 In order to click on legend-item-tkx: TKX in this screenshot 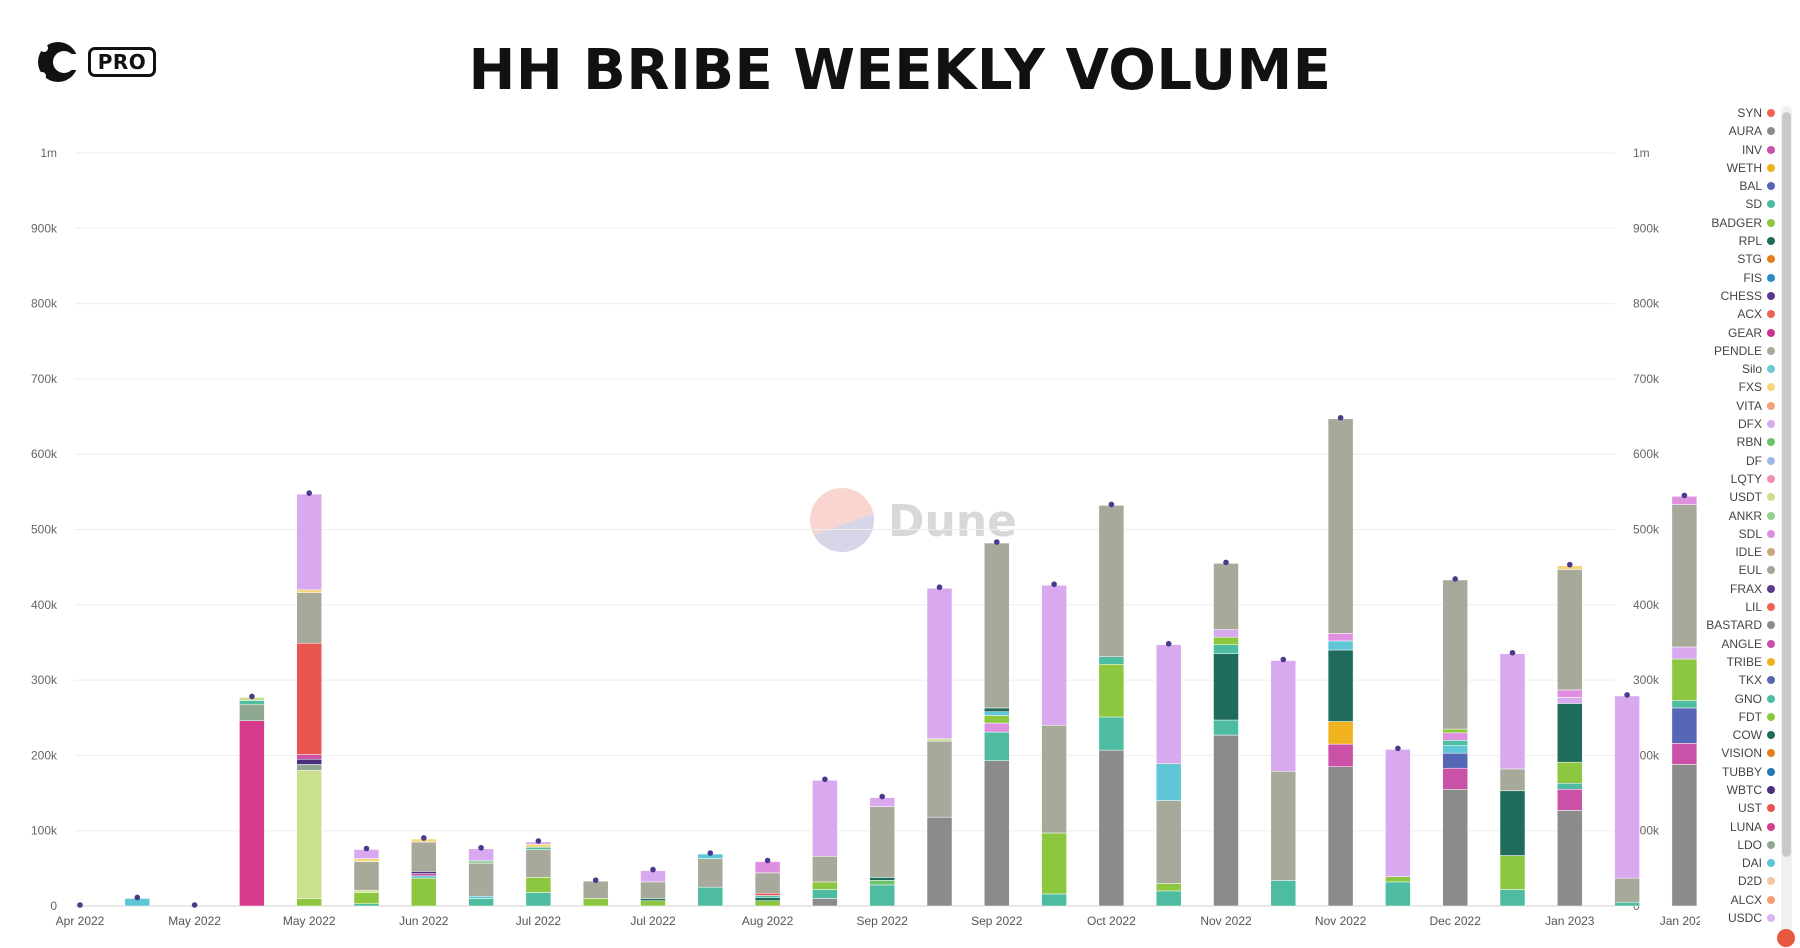, I will do `click(1750, 680)`.